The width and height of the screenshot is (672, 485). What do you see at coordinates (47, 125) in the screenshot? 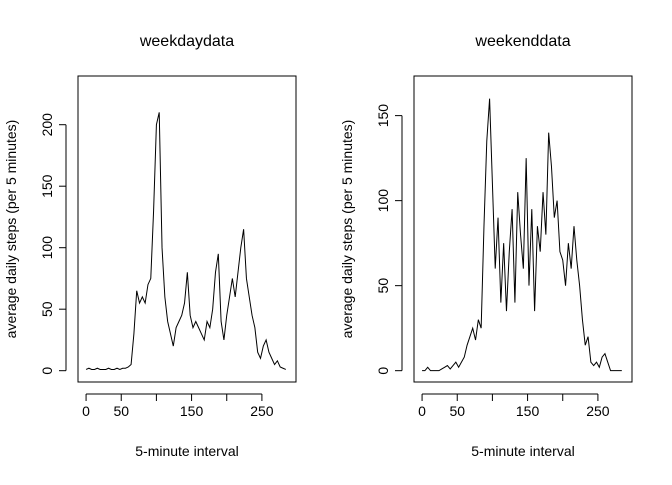
I see `y-tick-label: 200` at bounding box center [47, 125].